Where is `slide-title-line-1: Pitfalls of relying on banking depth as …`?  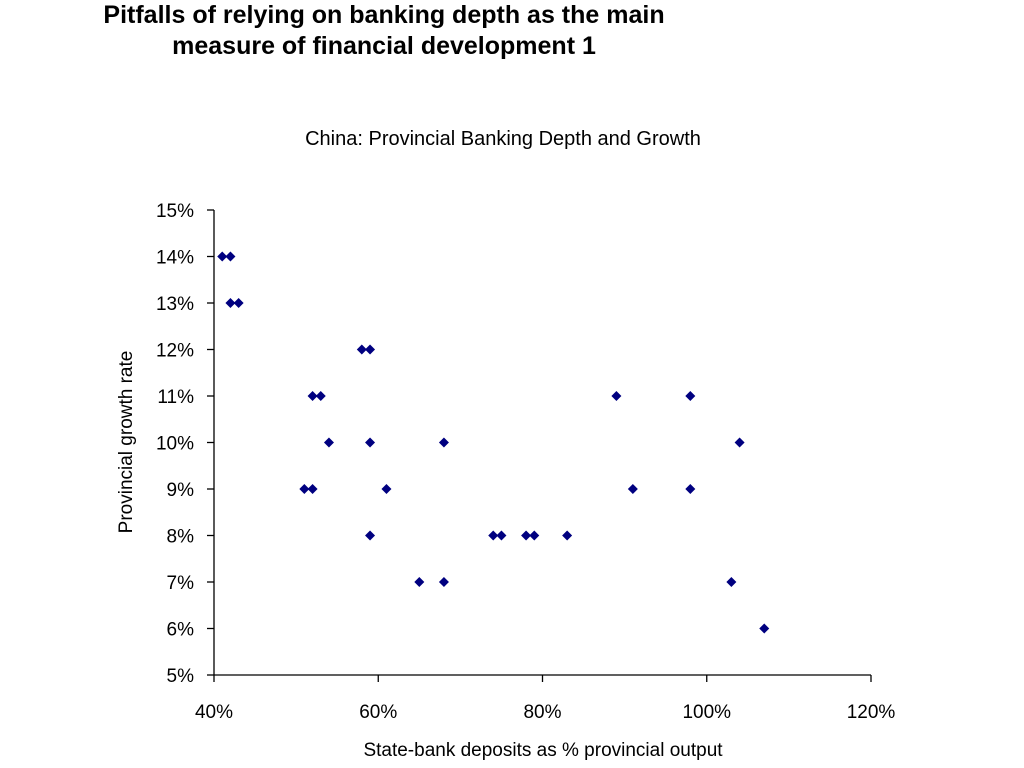
slide-title-line-1: Pitfalls of relying on banking depth as … is located at coordinates (384, 15).